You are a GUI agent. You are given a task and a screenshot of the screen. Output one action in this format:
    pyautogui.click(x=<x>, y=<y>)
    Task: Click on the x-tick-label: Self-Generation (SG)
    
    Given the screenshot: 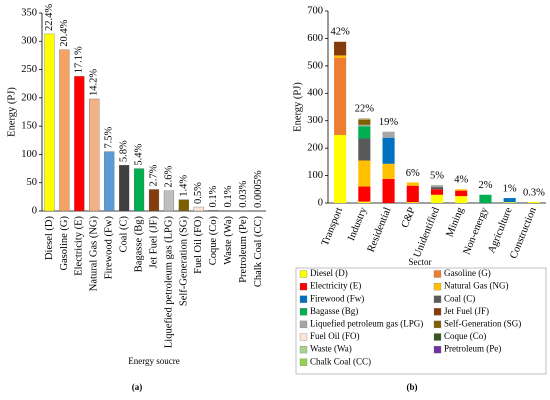 What is the action you would take?
    pyautogui.click(x=183, y=261)
    